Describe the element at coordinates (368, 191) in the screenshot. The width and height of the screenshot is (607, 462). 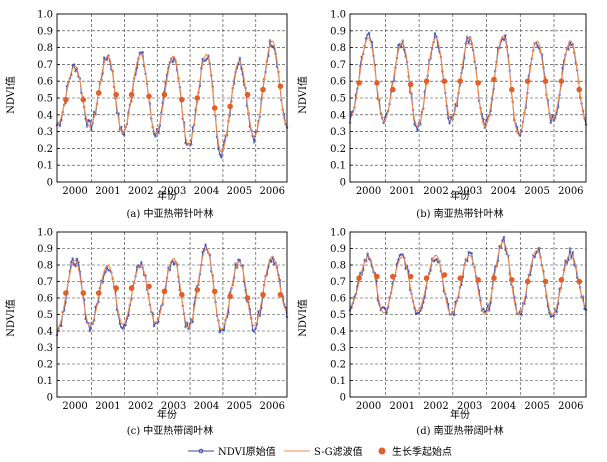
I see `x-tick-label: 2000` at that location.